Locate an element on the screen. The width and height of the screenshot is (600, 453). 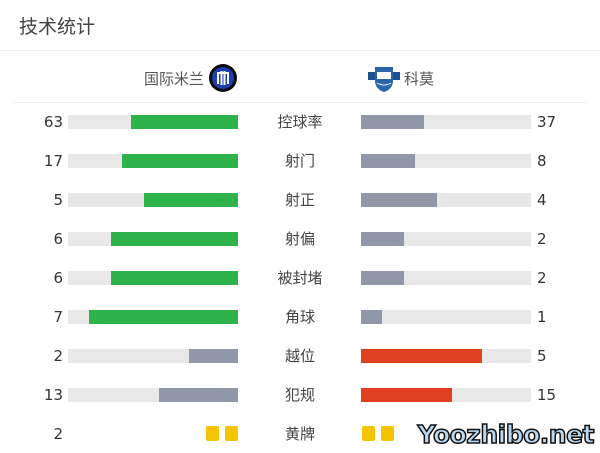
home-team: 国际米兰 is located at coordinates (191, 78).